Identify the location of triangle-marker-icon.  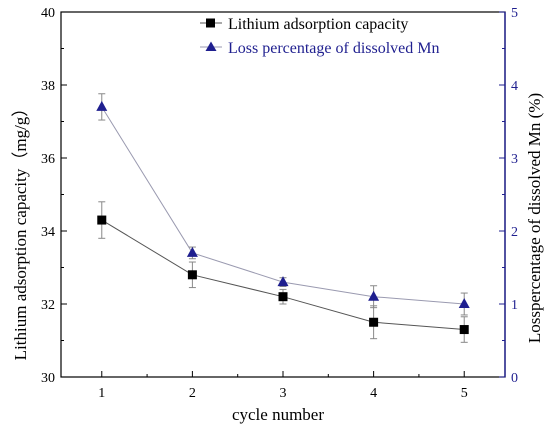
(211, 46).